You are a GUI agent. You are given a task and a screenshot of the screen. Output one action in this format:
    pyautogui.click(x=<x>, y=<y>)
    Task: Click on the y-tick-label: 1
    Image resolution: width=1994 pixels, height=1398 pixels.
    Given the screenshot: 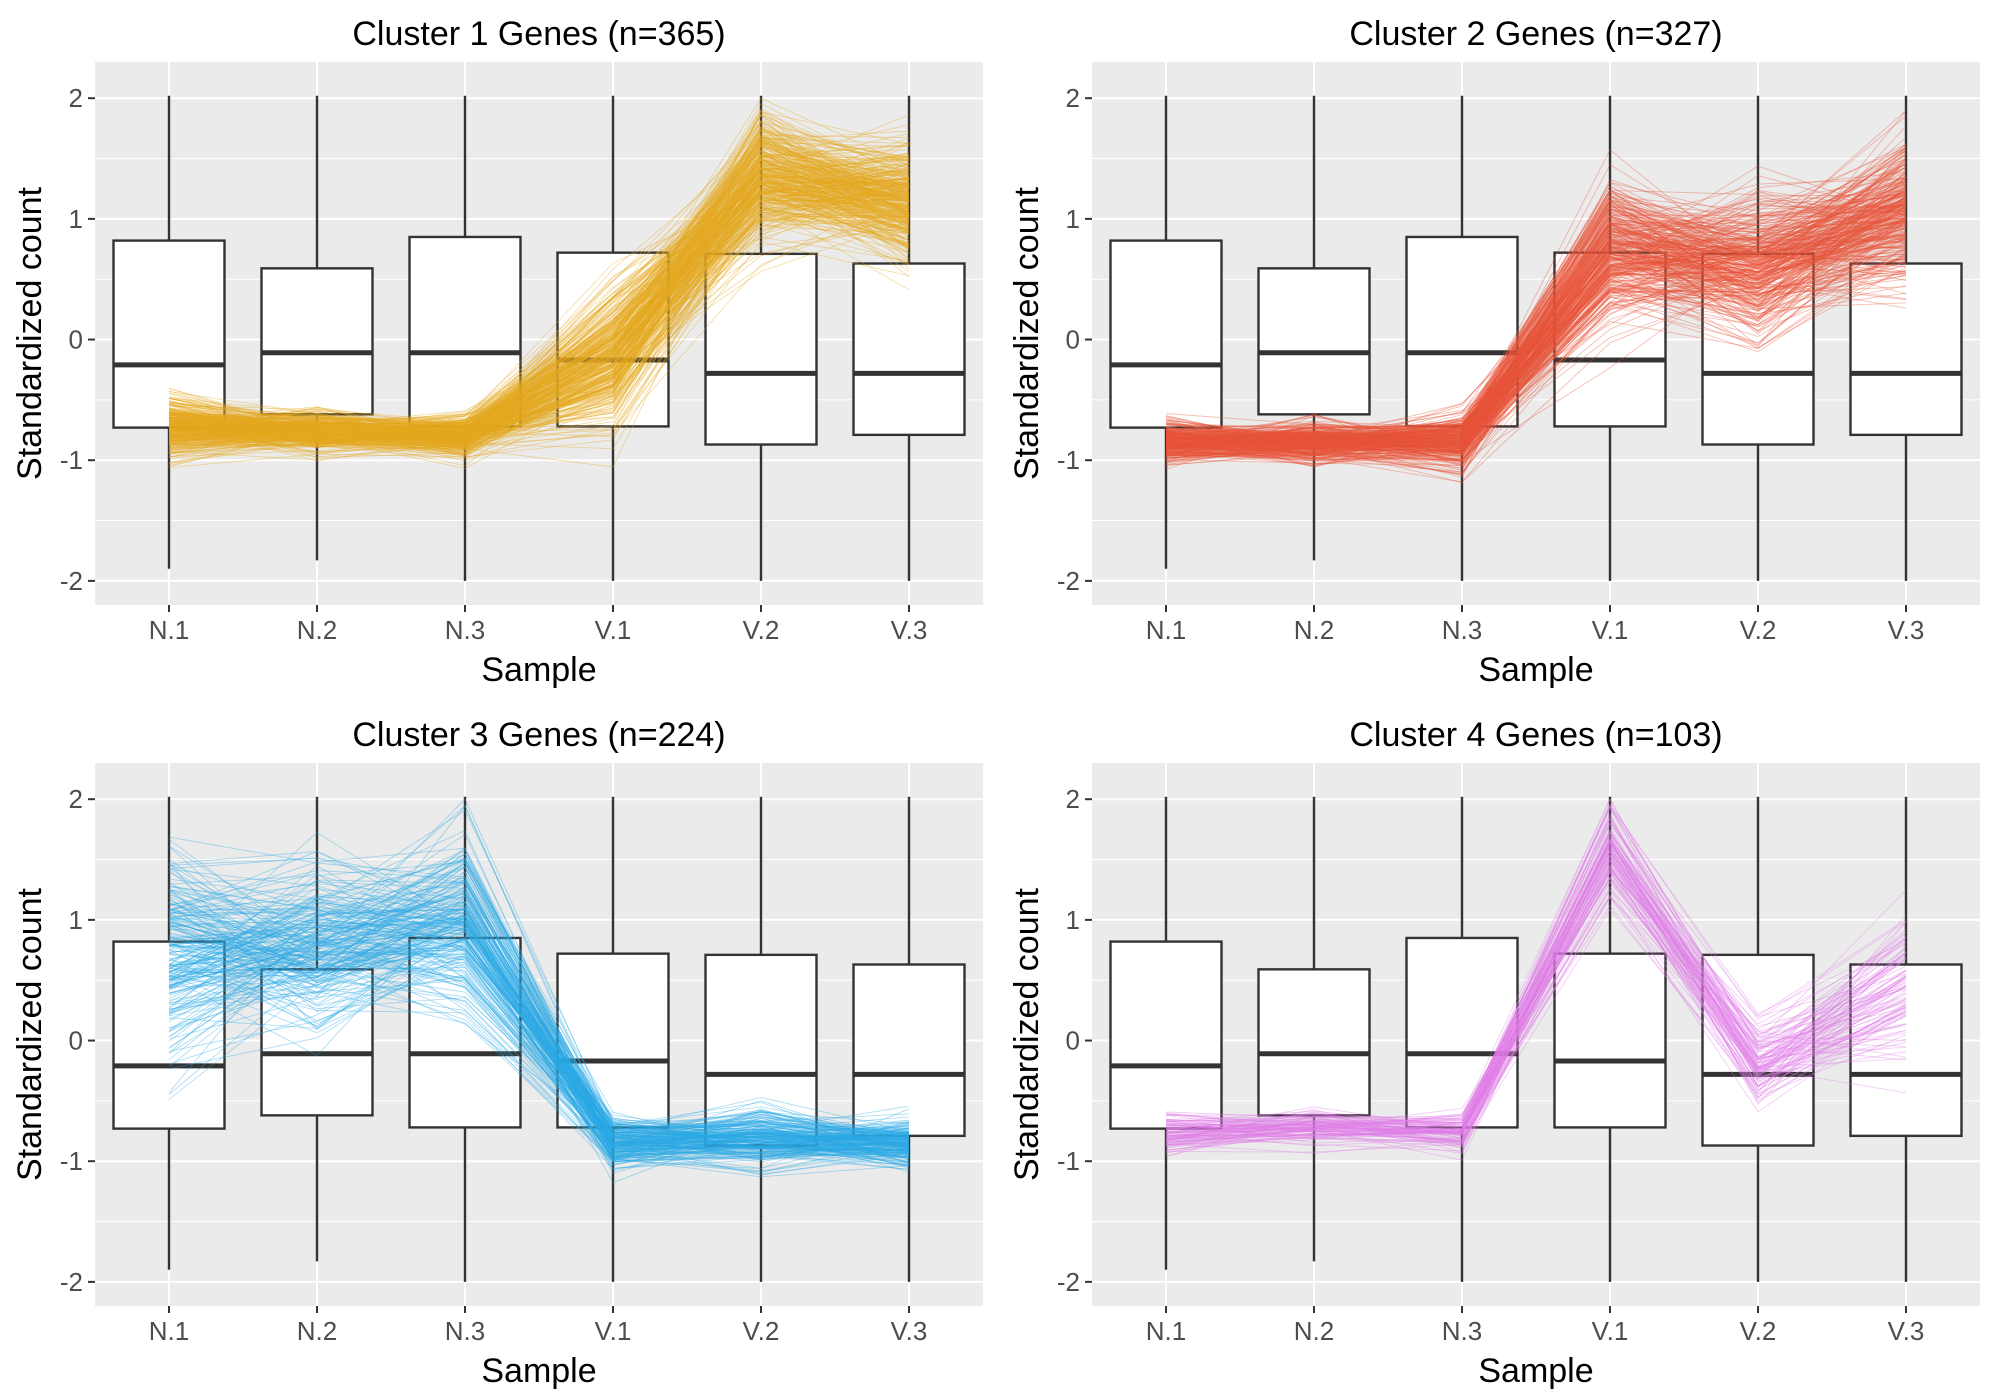 What is the action you would take?
    pyautogui.click(x=76, y=920)
    